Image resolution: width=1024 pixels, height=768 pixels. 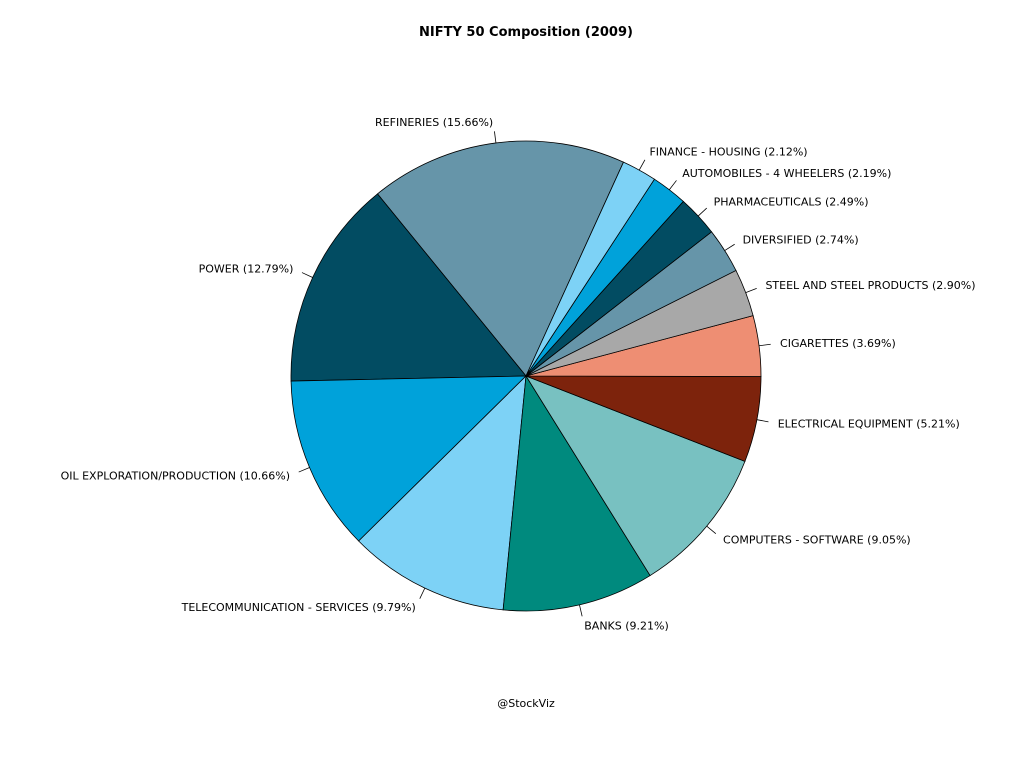 I want to click on slice-label: REFINERIES (15.66%), so click(x=434, y=122).